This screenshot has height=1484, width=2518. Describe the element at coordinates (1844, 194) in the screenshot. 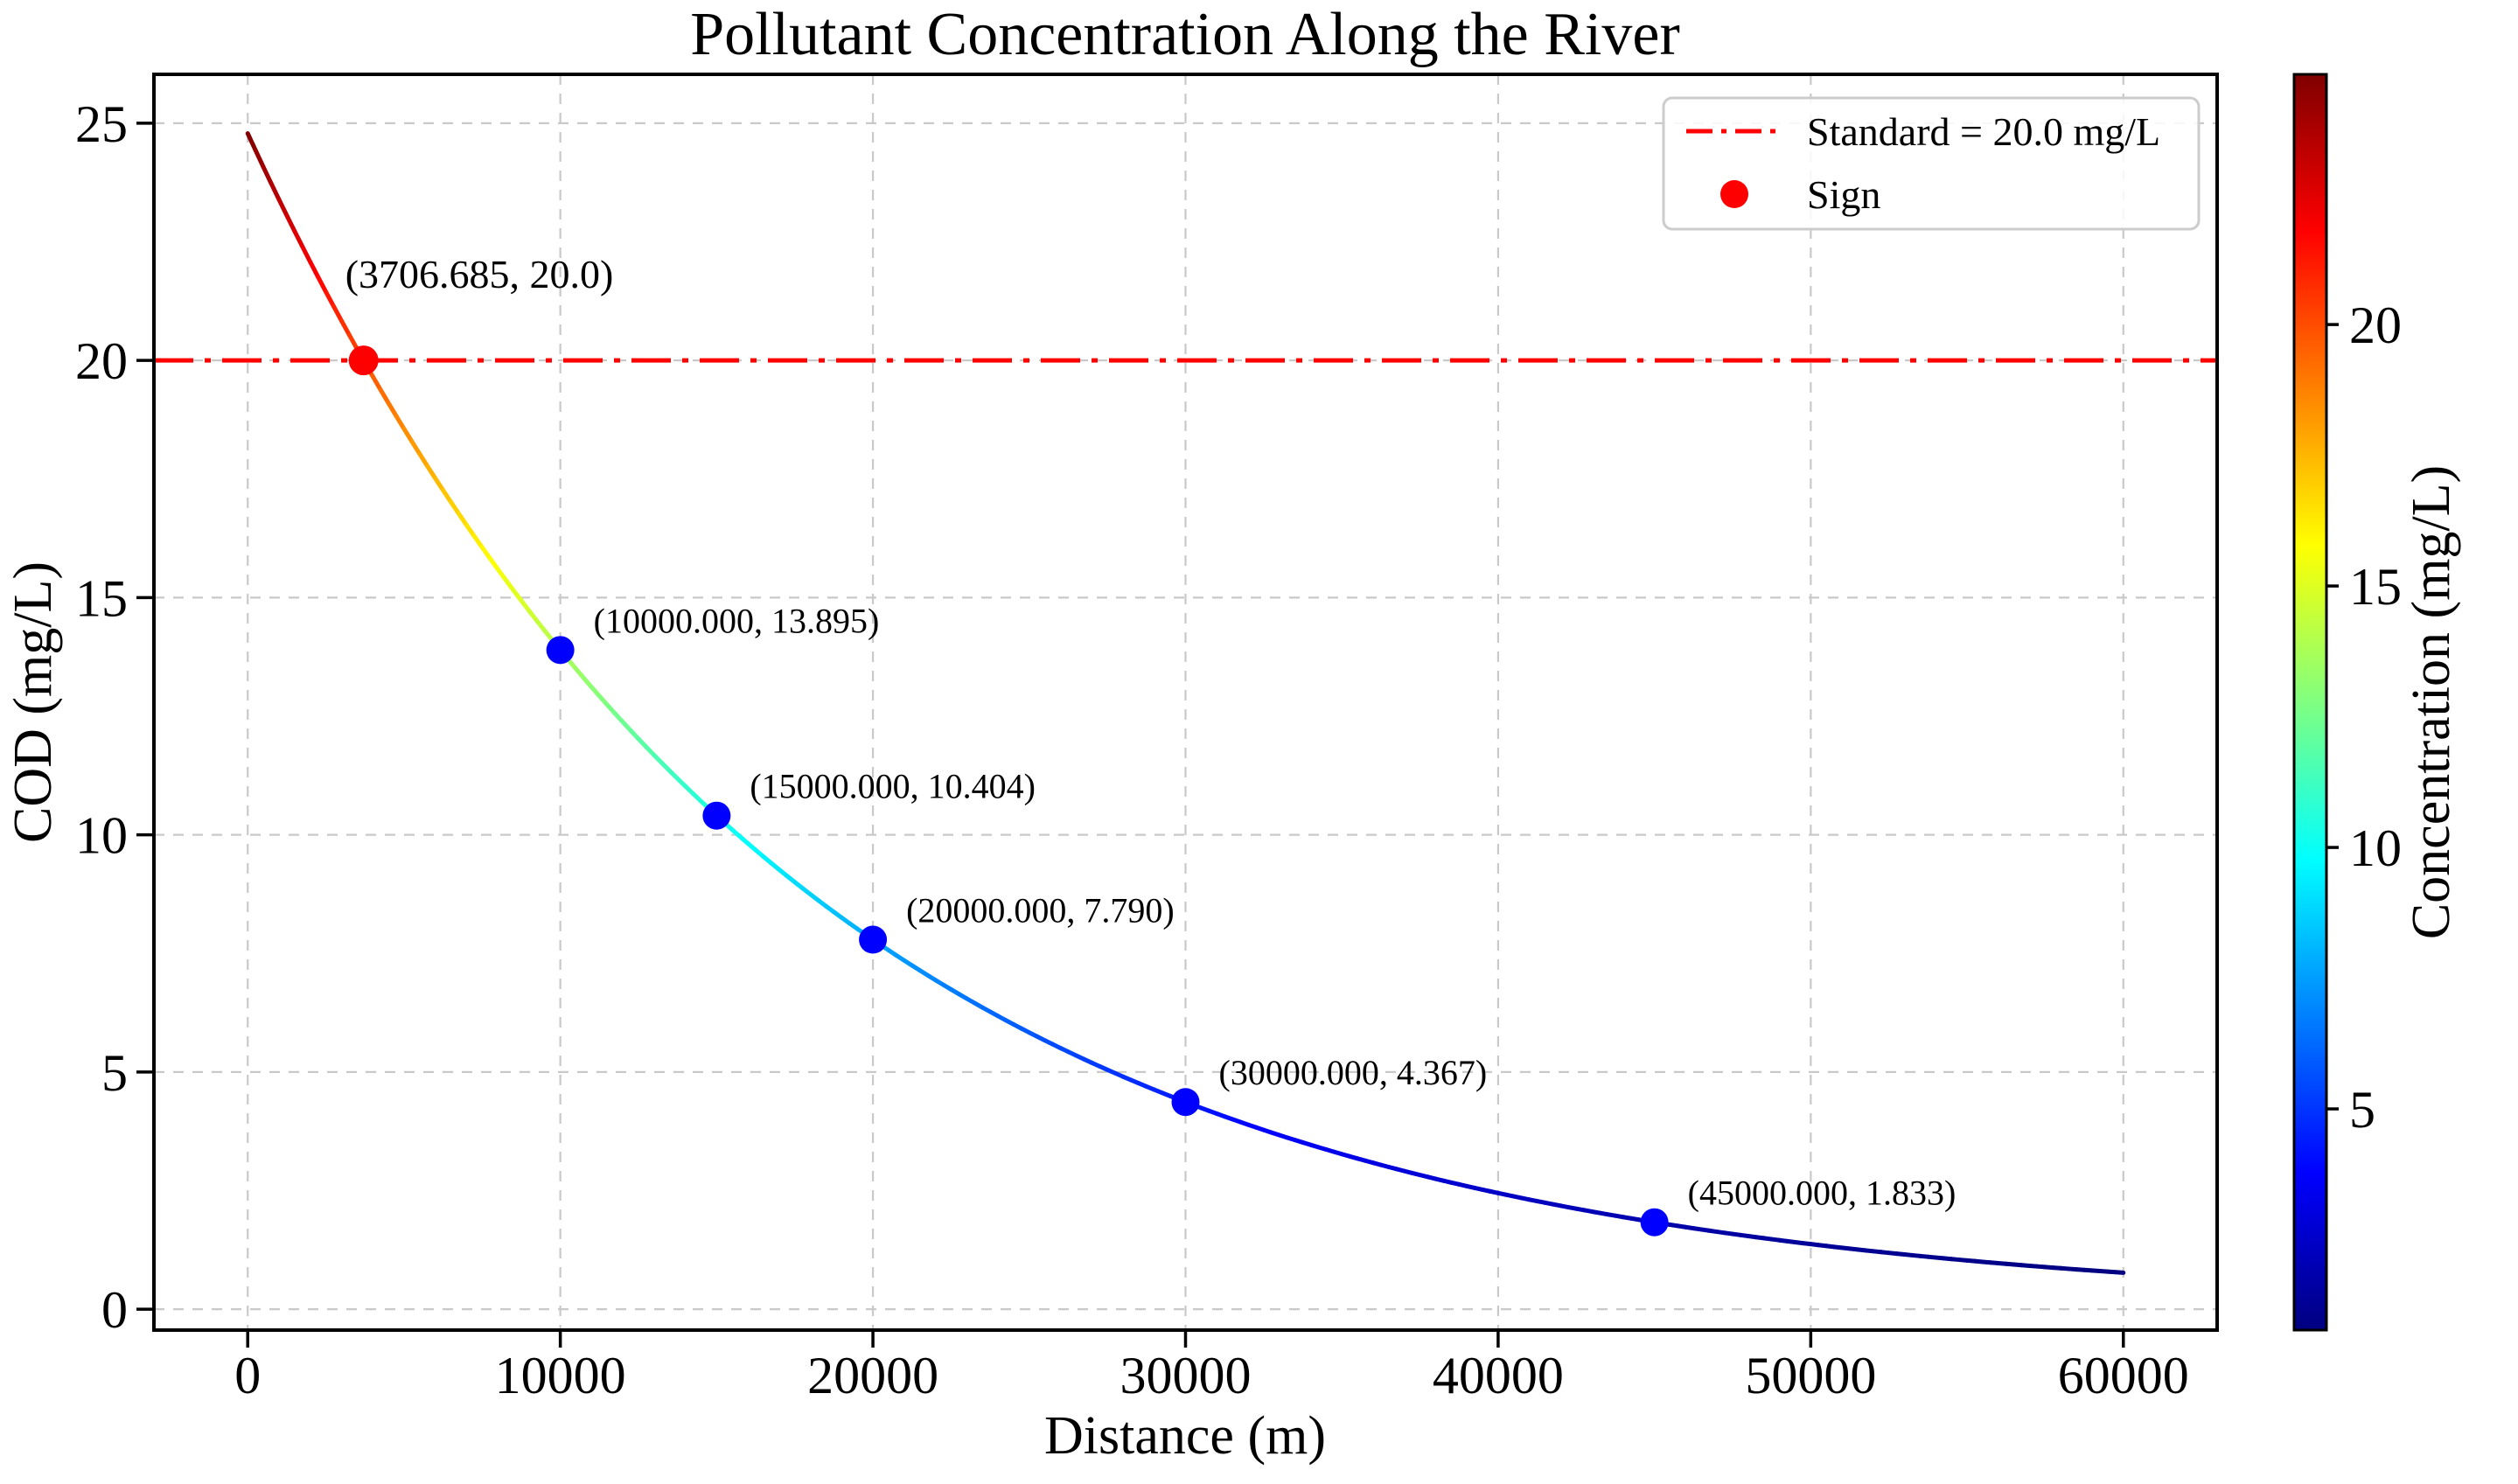

I see `legend-label-sign: Sign` at that location.